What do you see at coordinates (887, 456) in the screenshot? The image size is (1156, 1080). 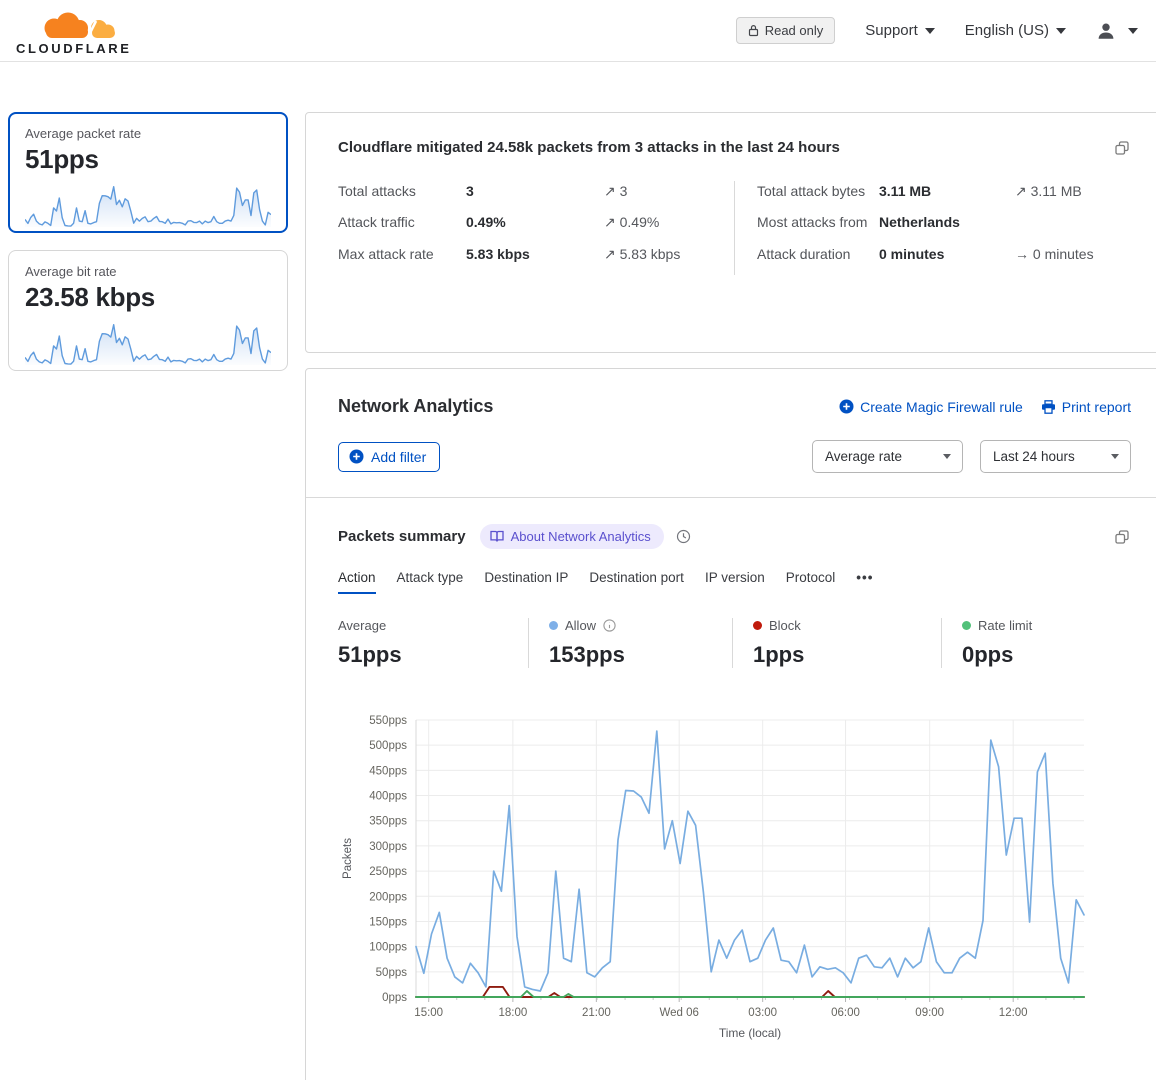 I see `metric-select: Average rate` at bounding box center [887, 456].